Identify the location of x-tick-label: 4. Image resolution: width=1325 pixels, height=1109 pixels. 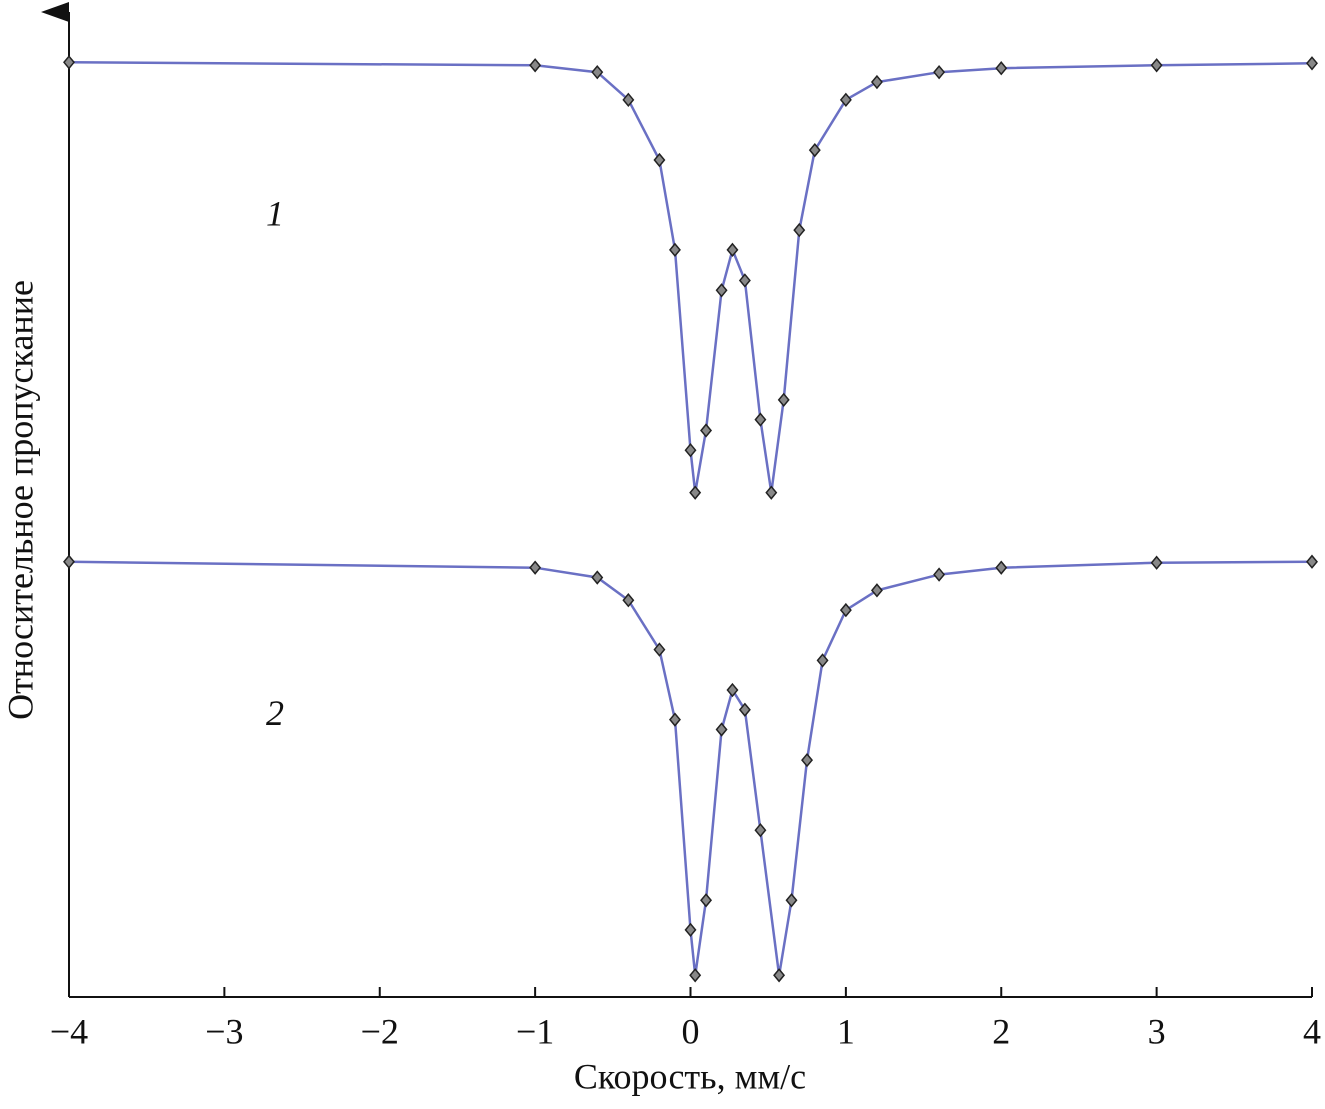
(1312, 1031).